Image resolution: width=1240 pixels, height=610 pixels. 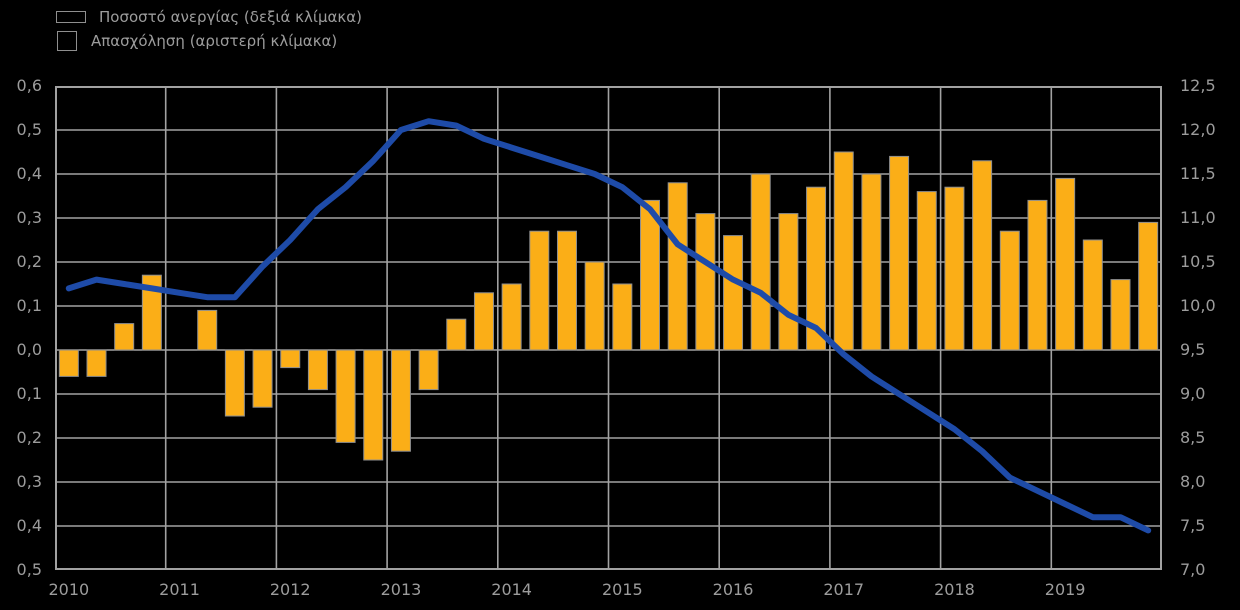 What do you see at coordinates (1198, 129) in the screenshot?
I see `right-axis-tick: 12,0` at bounding box center [1198, 129].